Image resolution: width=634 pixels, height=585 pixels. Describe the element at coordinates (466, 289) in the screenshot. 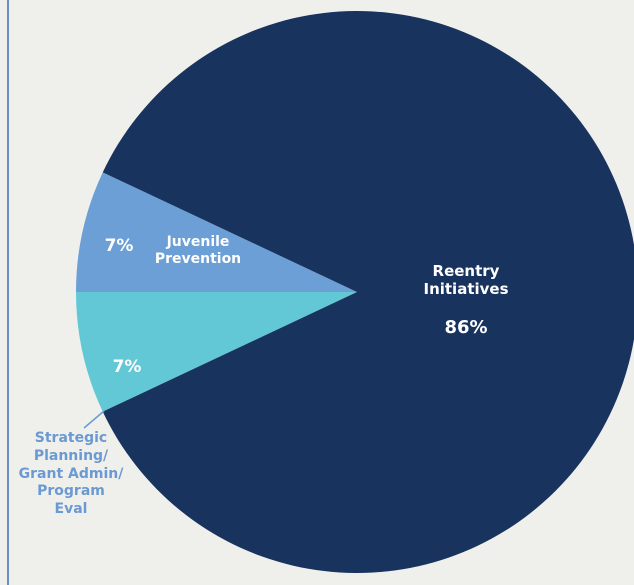

I see `reentry-label-line2: Initiatives` at that location.